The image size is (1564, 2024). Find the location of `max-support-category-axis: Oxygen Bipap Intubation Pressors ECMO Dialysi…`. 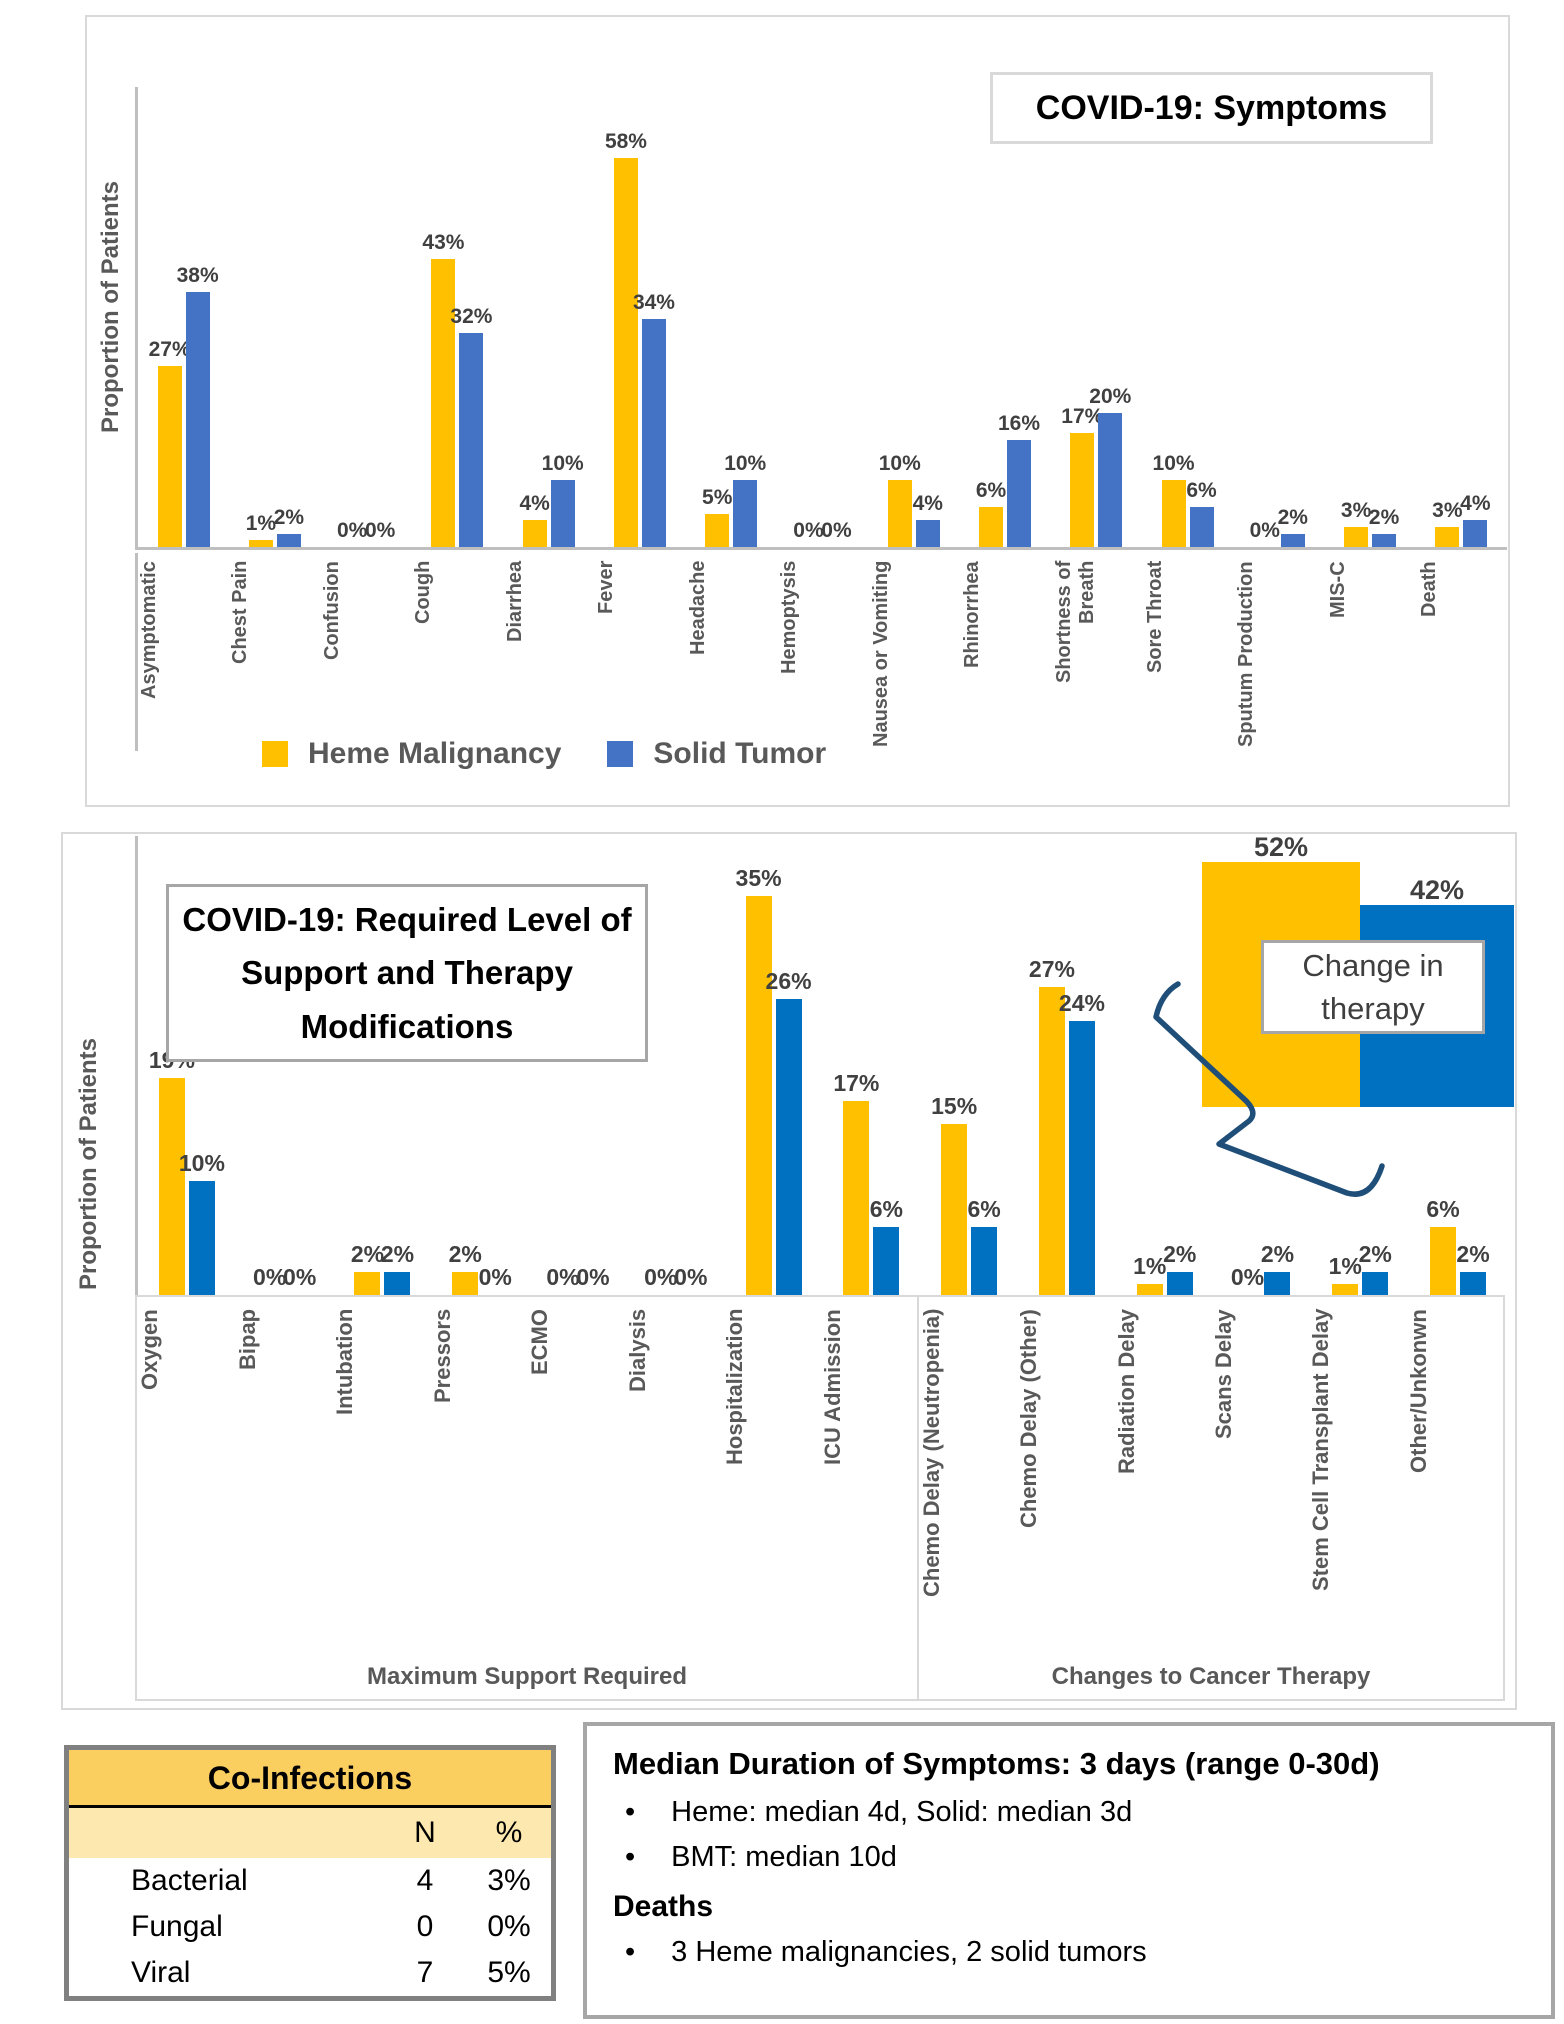

max-support-category-axis: Oxygen Bipap Intubation Pressors ECMO Dialysi… is located at coordinates (527, 1471).